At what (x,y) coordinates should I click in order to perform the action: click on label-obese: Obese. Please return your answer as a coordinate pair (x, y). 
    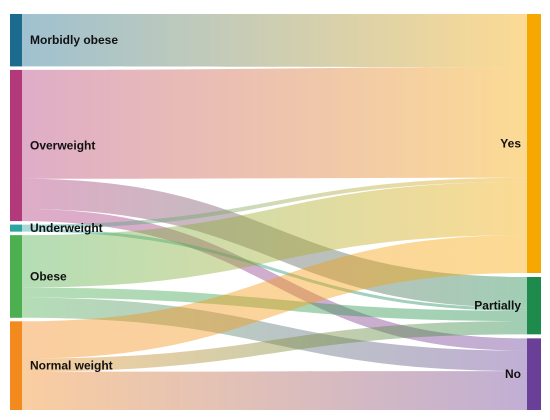
    Looking at the image, I should click on (48, 276).